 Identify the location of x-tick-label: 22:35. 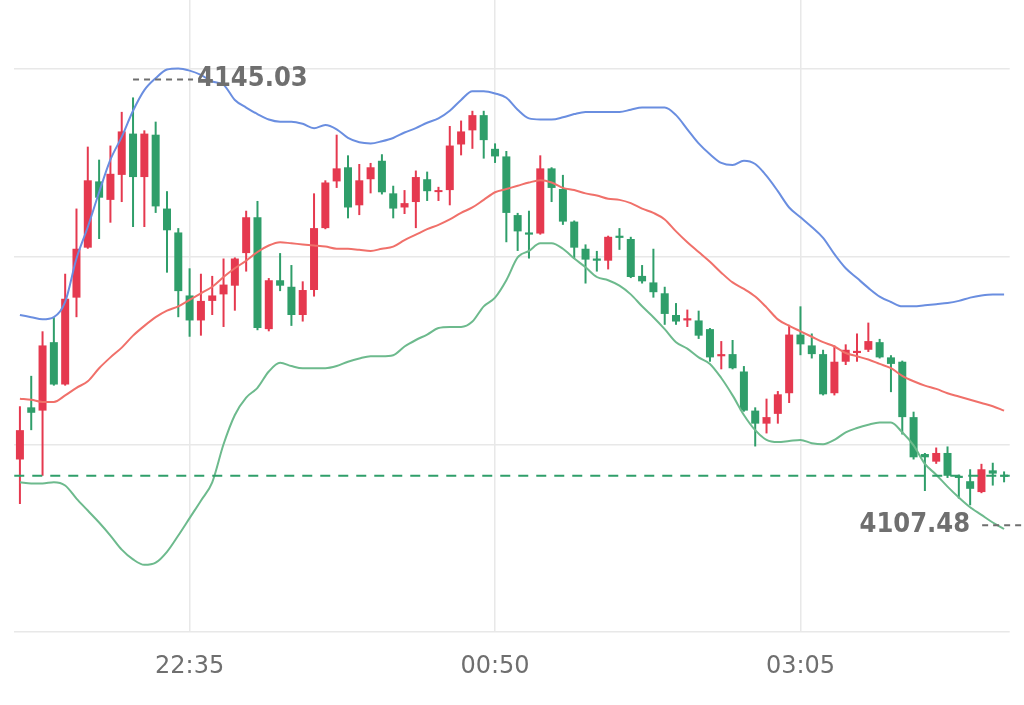
(190, 664).